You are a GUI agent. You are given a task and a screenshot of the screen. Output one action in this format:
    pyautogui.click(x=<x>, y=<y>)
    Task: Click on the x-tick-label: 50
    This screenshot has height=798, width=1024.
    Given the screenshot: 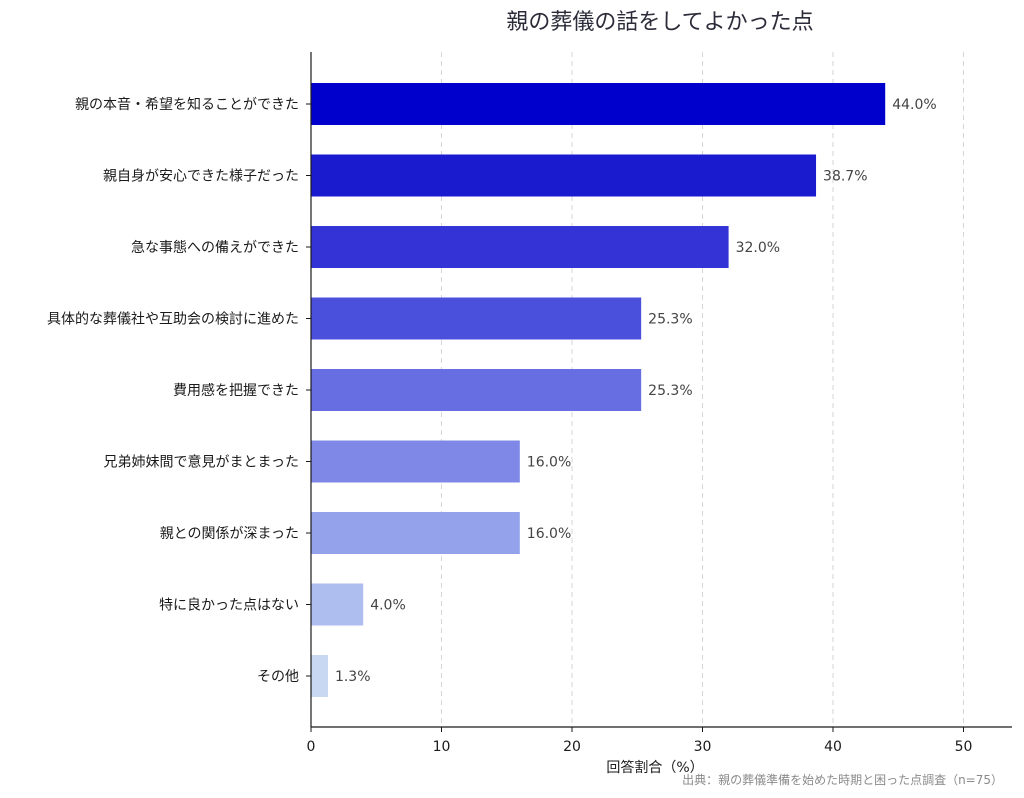 What is the action you would take?
    pyautogui.click(x=964, y=747)
    